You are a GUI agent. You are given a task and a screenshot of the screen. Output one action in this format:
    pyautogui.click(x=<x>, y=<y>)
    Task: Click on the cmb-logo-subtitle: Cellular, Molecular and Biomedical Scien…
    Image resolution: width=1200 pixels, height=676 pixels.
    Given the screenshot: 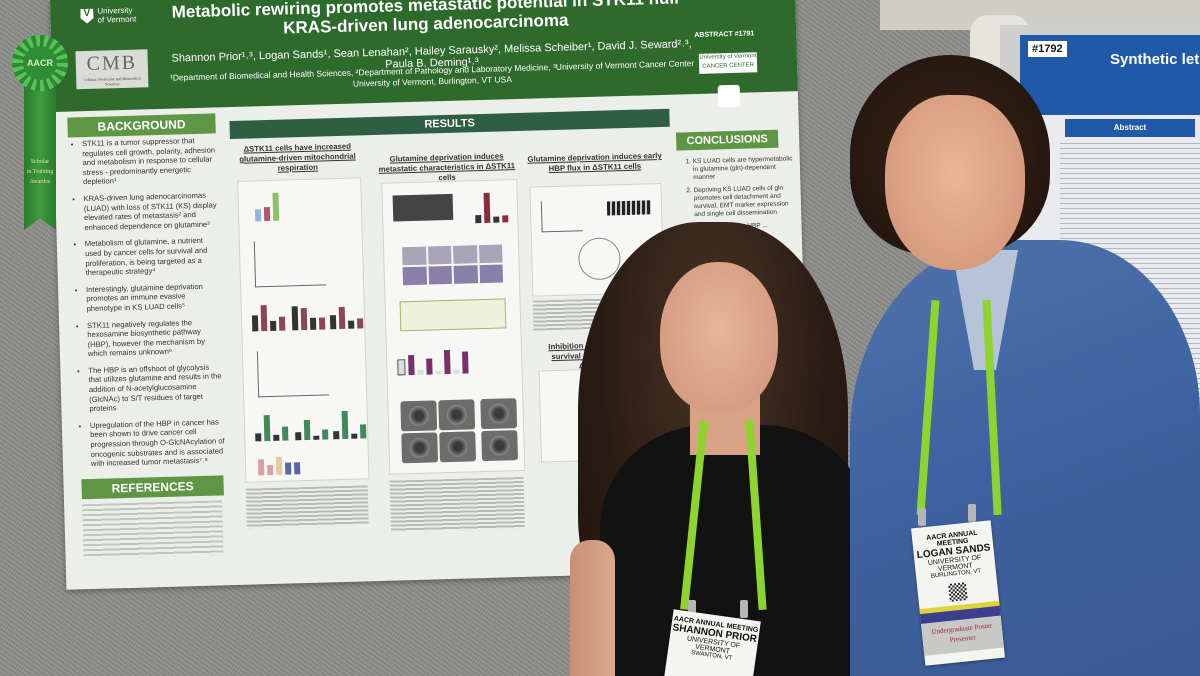 What is the action you would take?
    pyautogui.click(x=112, y=81)
    